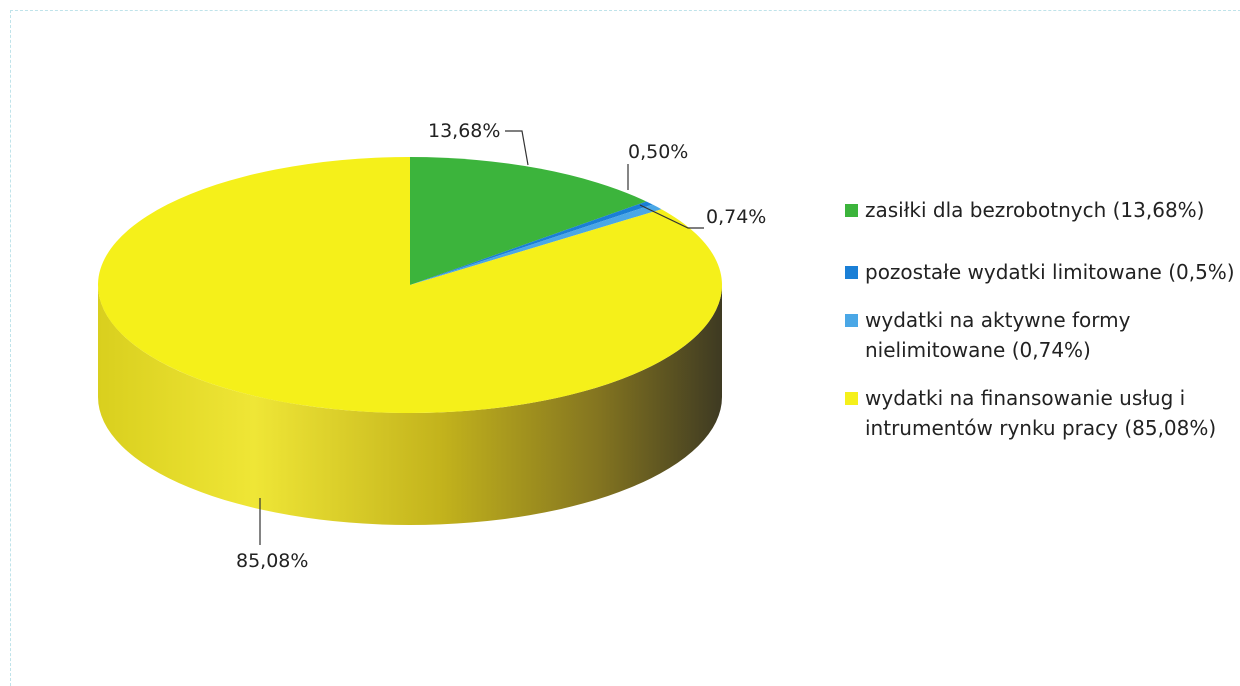  What do you see at coordinates (851, 398) in the screenshot?
I see `legend-swatch-yellow` at bounding box center [851, 398].